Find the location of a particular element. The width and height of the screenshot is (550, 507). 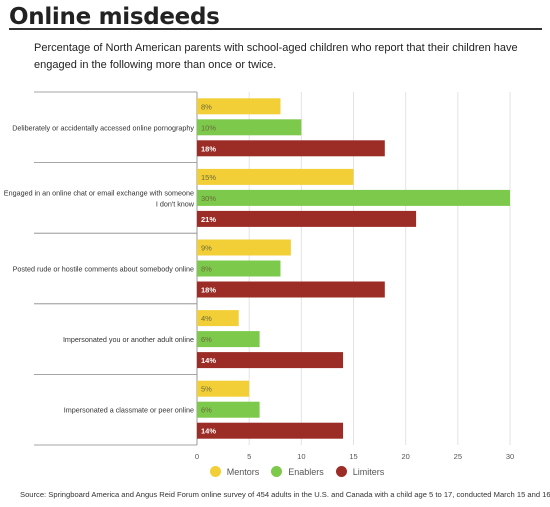

x-tick-label: 0 is located at coordinates (197, 456).